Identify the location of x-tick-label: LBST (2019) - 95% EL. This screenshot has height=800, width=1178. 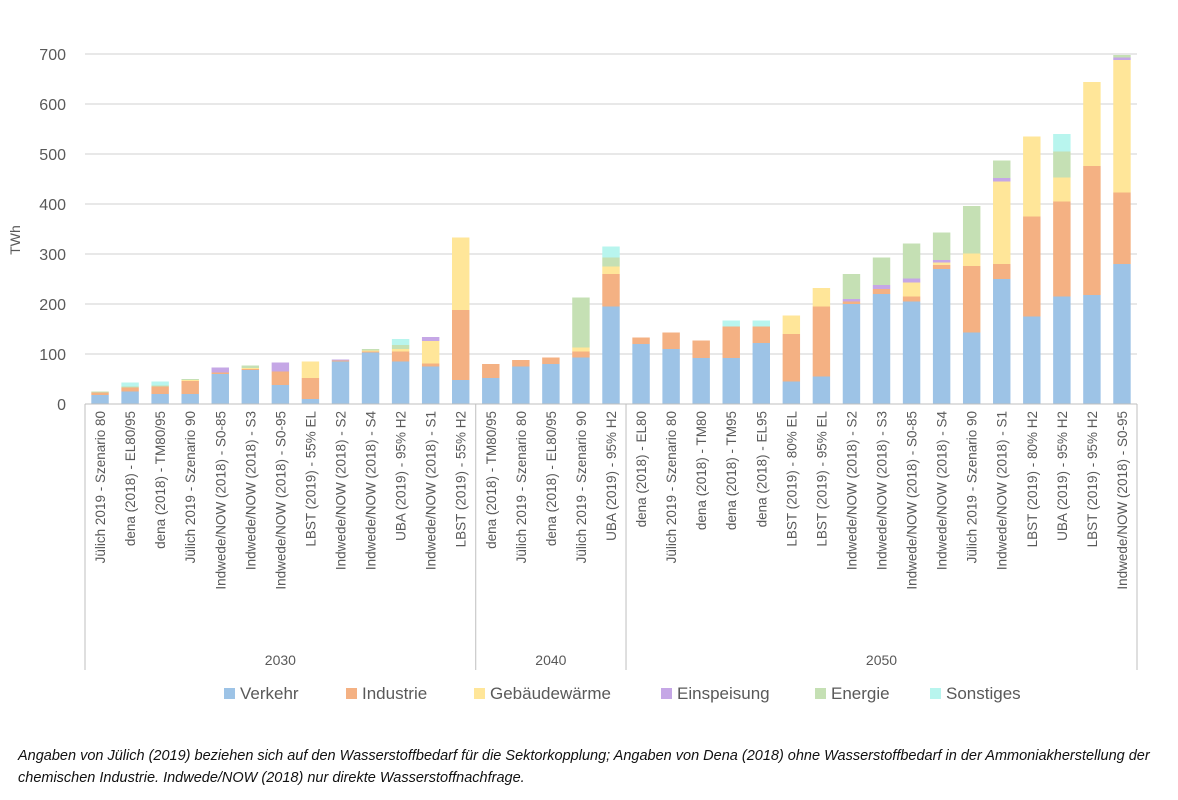
(821, 479).